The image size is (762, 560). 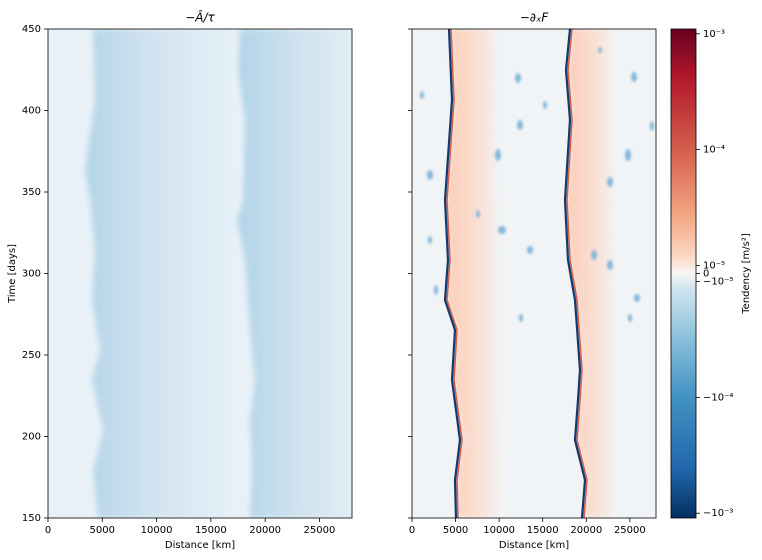 I want to click on colorbar-tick-label: −10⁻³, so click(x=718, y=513).